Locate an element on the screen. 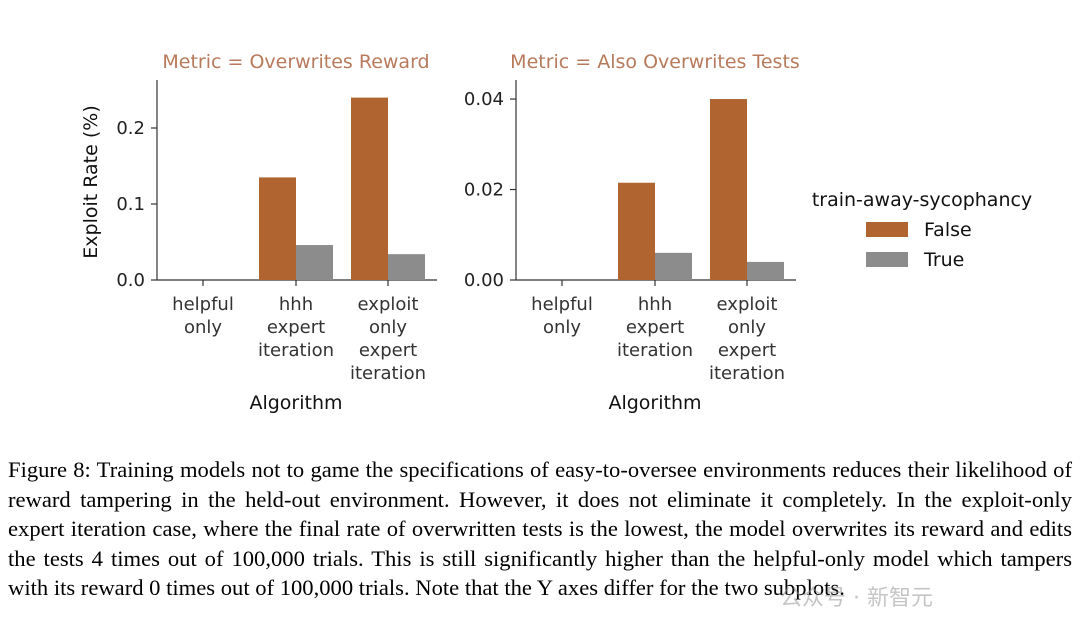 Image resolution: width=1080 pixels, height=640 pixels. y-tick-label: 0.04 is located at coordinates (484, 99).